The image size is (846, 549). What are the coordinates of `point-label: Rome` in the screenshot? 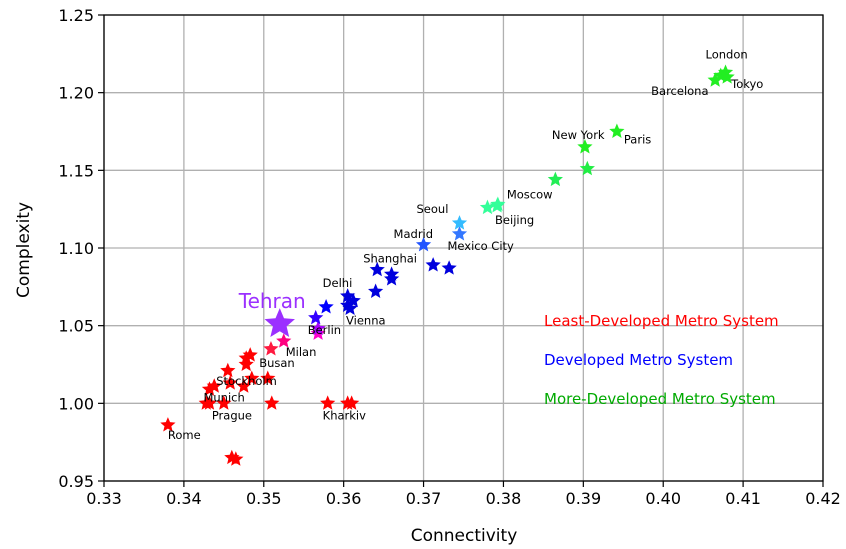 It's located at (184, 435).